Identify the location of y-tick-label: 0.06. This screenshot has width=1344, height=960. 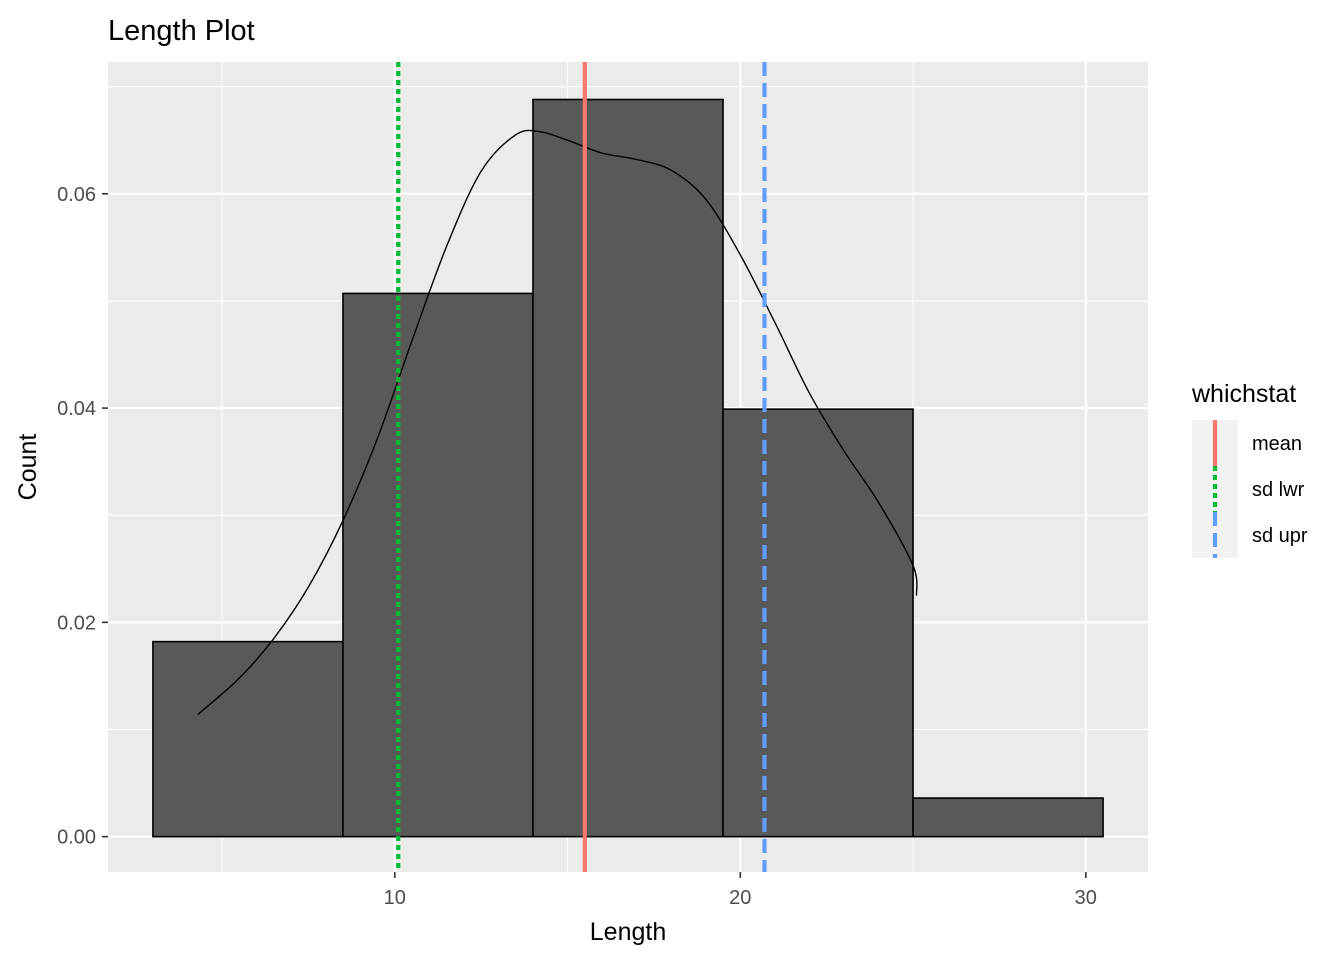
(76, 195).